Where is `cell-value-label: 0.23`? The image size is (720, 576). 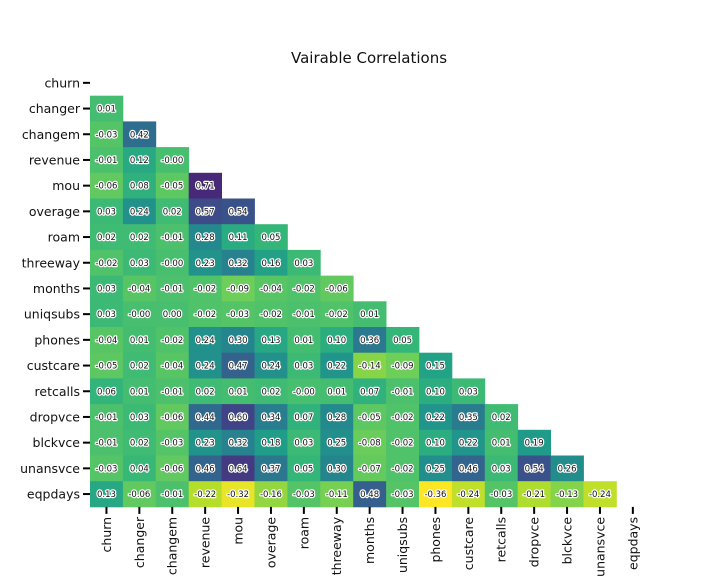
cell-value-label: 0.23 is located at coordinates (205, 264).